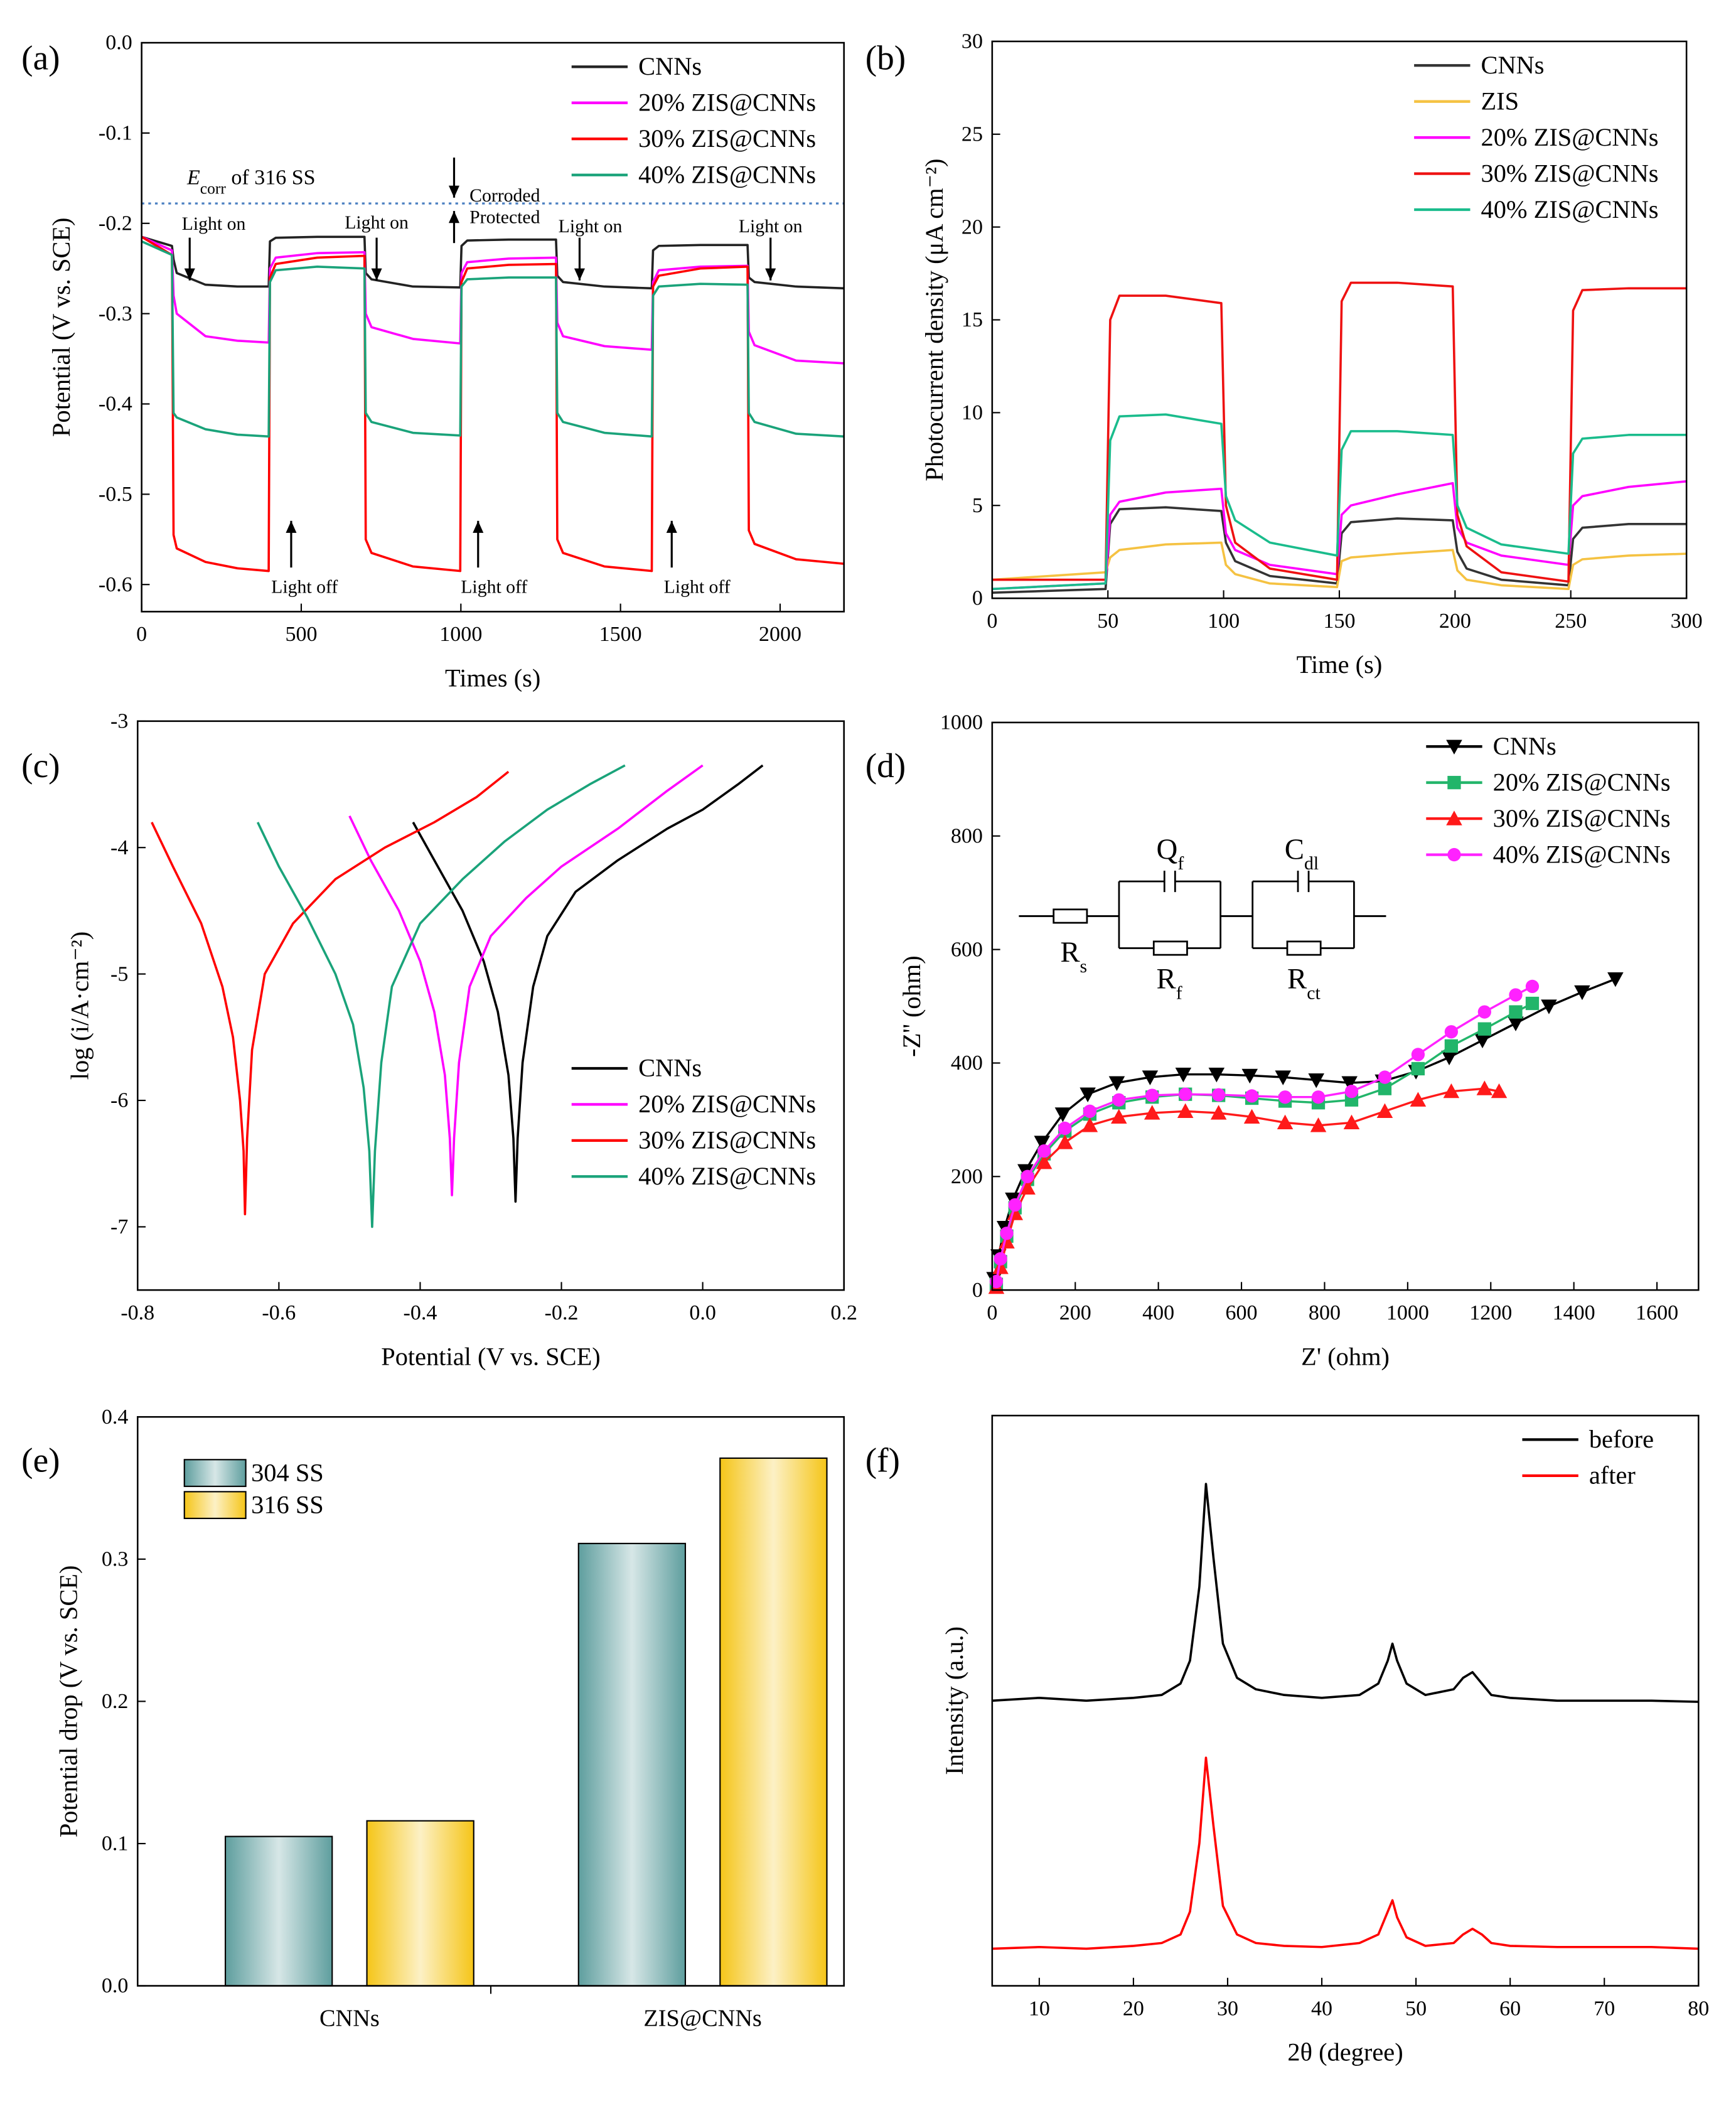 The image size is (1736, 2106). What do you see at coordinates (1311, 862) in the screenshot?
I see `circuit-label-part: dl` at bounding box center [1311, 862].